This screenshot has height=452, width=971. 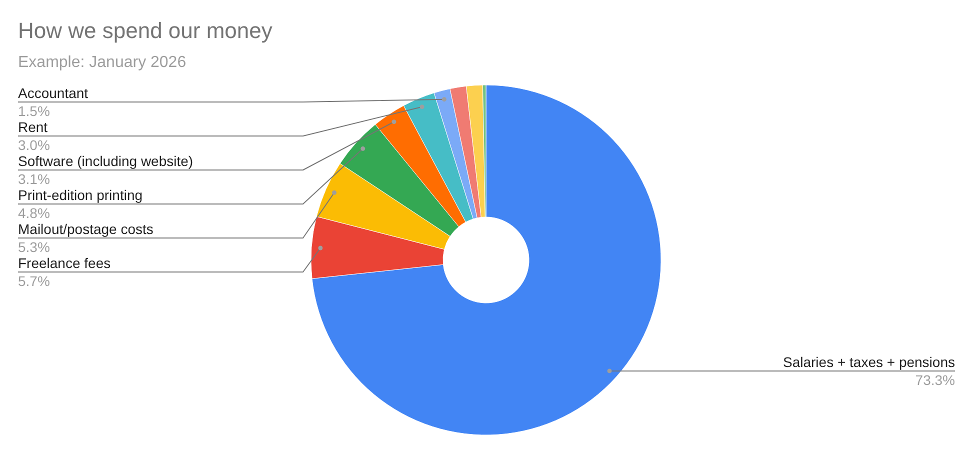 I want to click on slice-label: Print-edition printing, so click(x=80, y=195).